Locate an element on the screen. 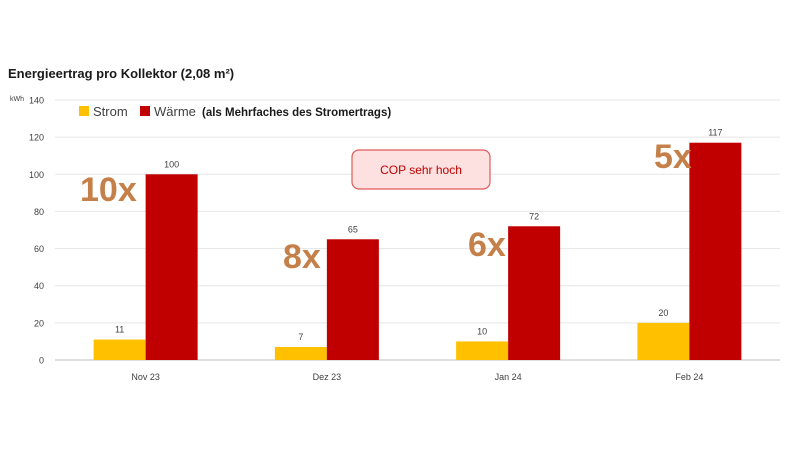 This screenshot has width=800, height=450. callout-box is located at coordinates (421, 169).